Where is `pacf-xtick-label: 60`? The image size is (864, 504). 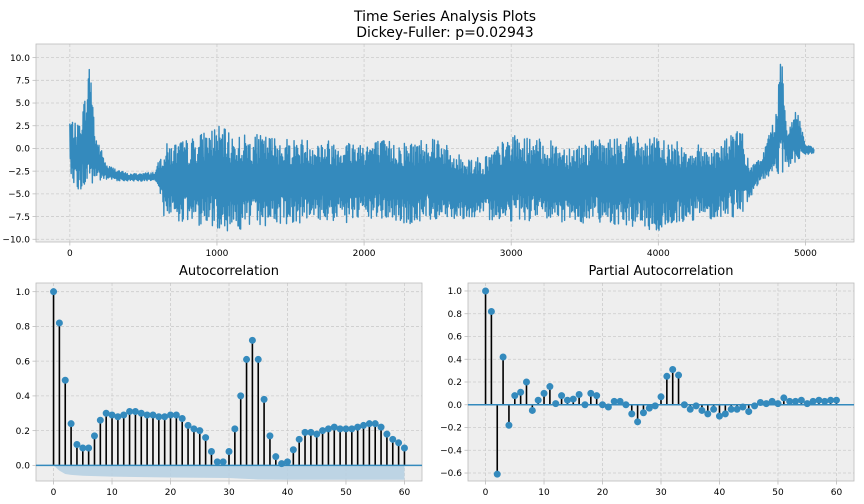 pacf-xtick-label: 60 is located at coordinates (837, 493).